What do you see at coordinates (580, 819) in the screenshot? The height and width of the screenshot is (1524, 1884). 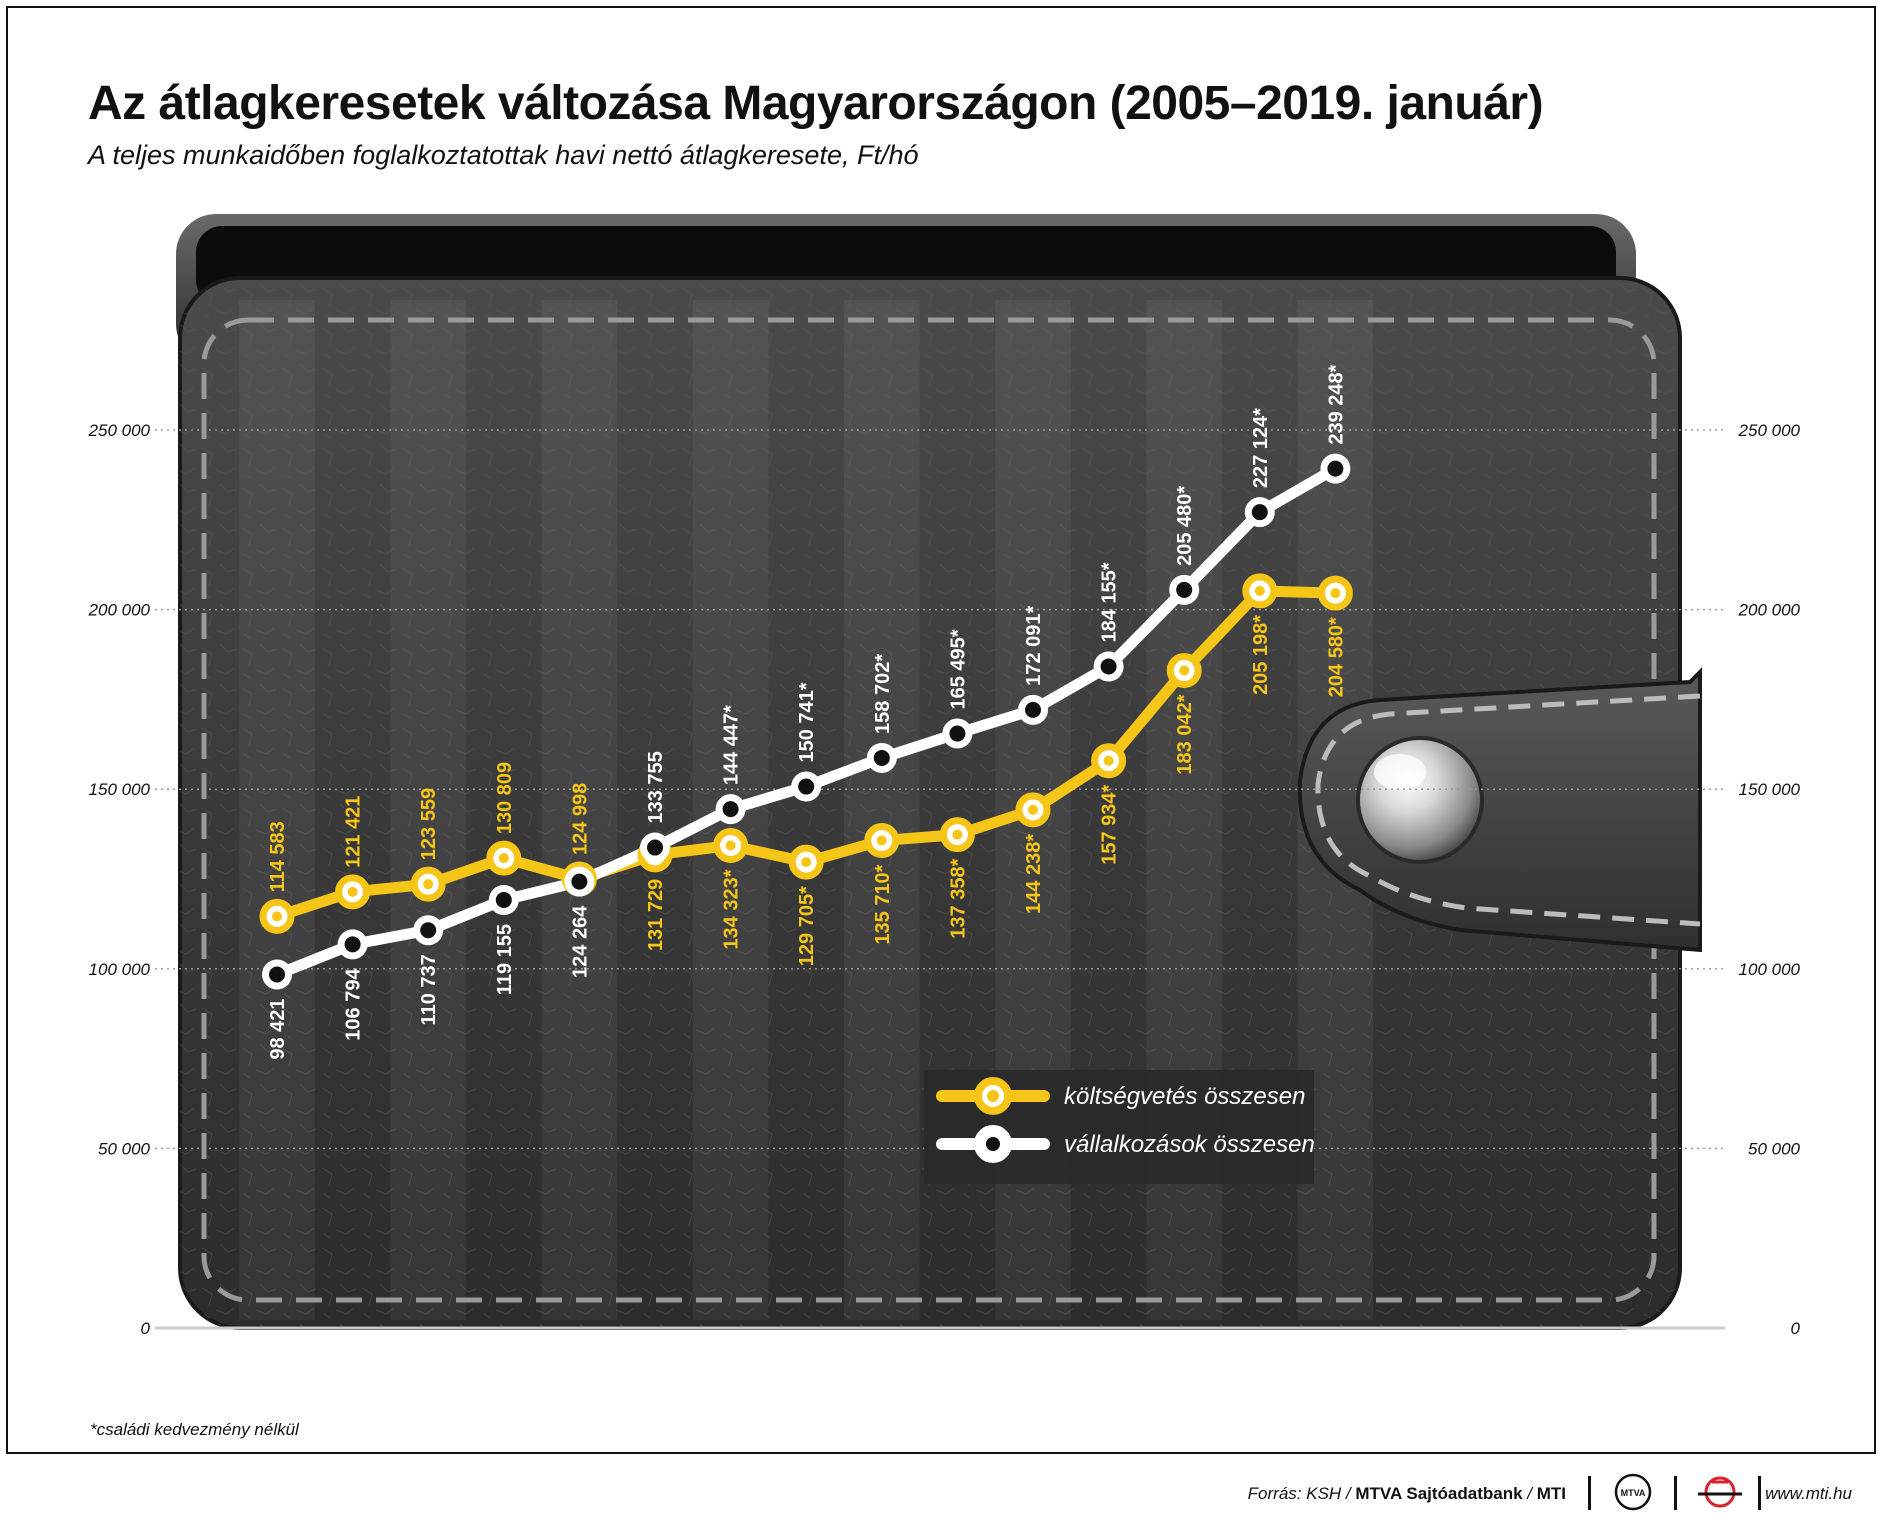 I see `value-label-koltsegvetes: 124 998` at bounding box center [580, 819].